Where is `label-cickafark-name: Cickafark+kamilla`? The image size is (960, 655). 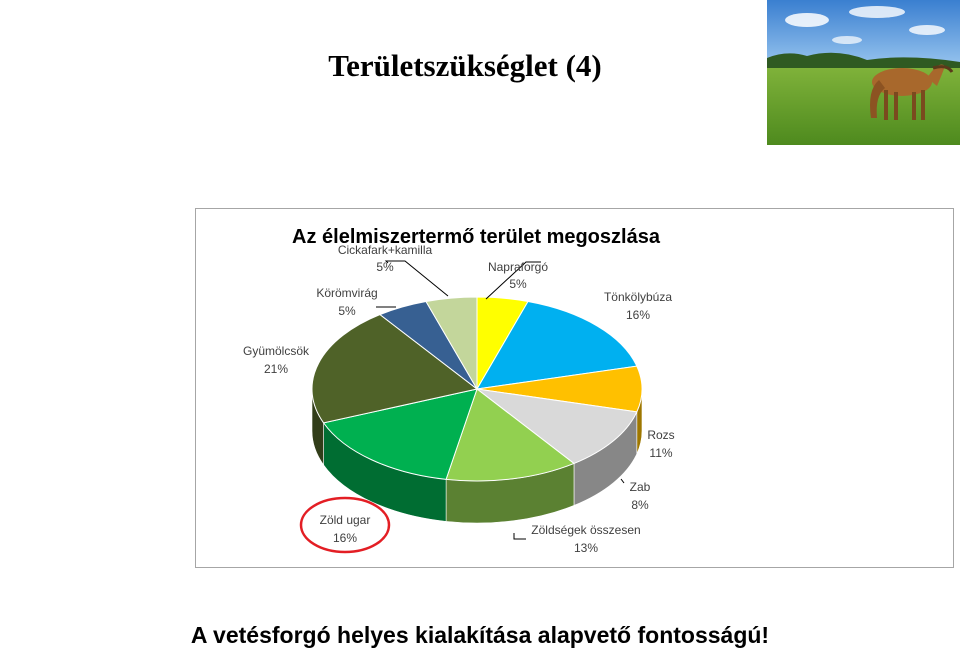 label-cickafark-name: Cickafark+kamilla is located at coordinates (385, 250).